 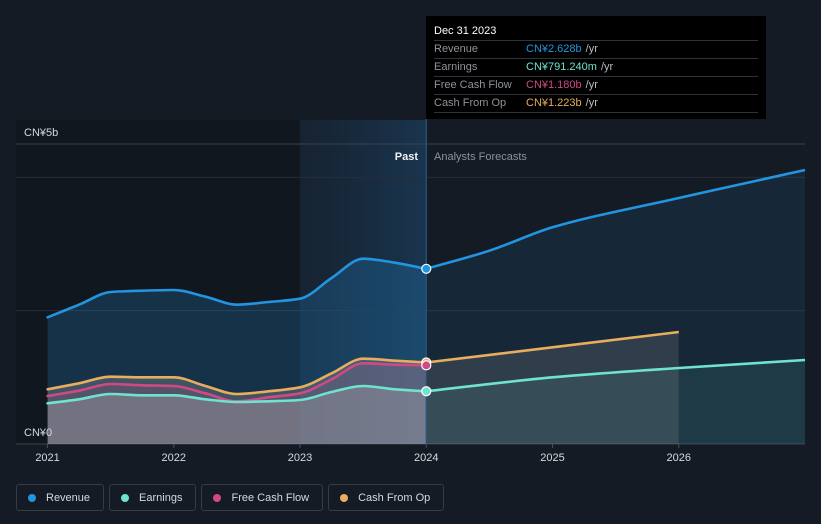 What do you see at coordinates (237, 288) in the screenshot?
I see `revenue-past-line` at bounding box center [237, 288].